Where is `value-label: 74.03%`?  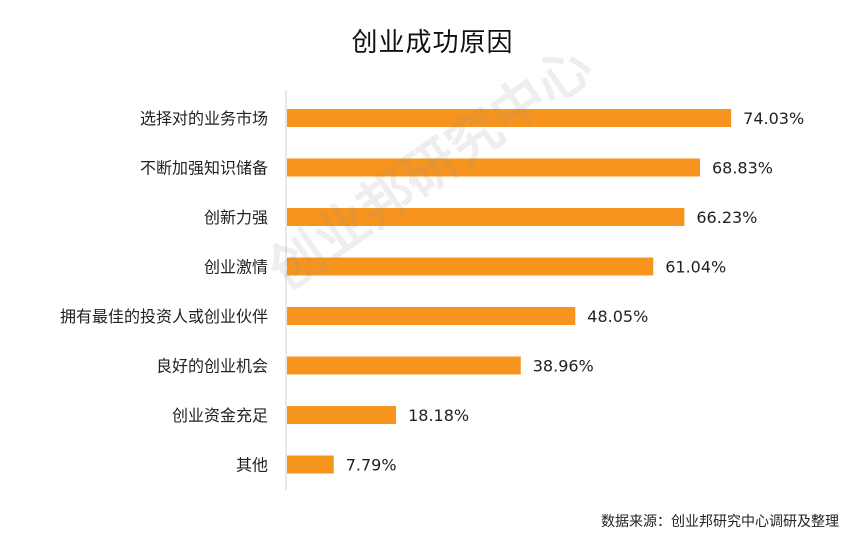 value-label: 74.03% is located at coordinates (773, 118).